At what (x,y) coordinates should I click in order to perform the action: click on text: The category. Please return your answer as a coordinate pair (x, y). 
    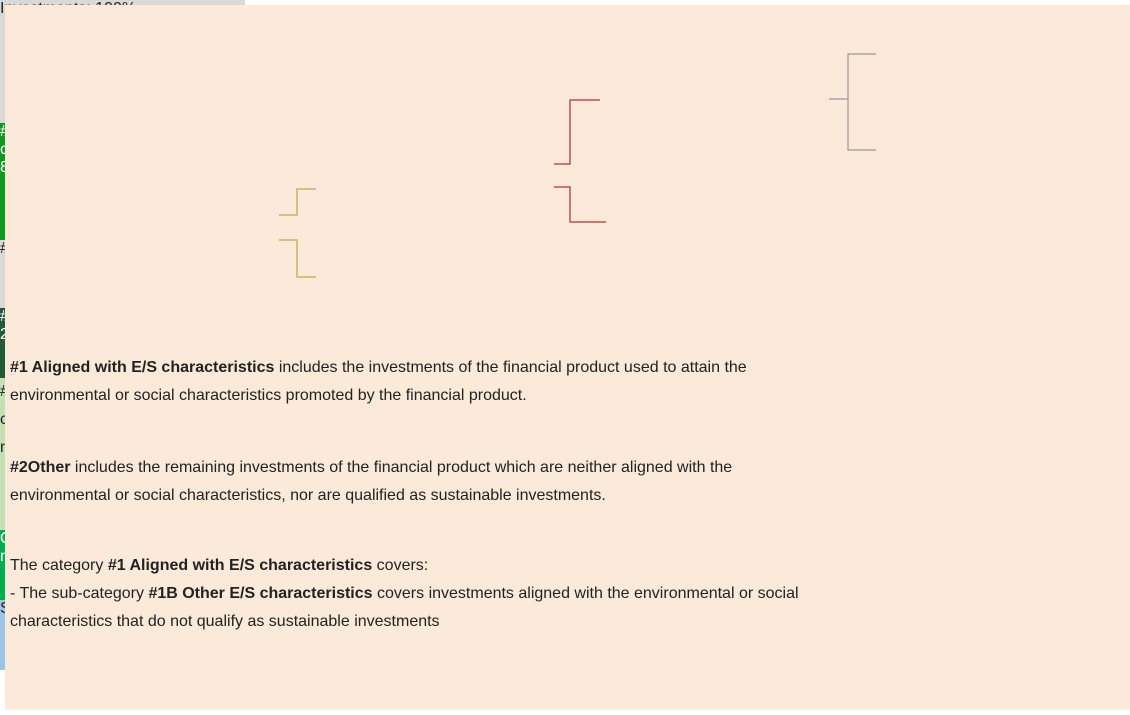
    Looking at the image, I should click on (59, 565).